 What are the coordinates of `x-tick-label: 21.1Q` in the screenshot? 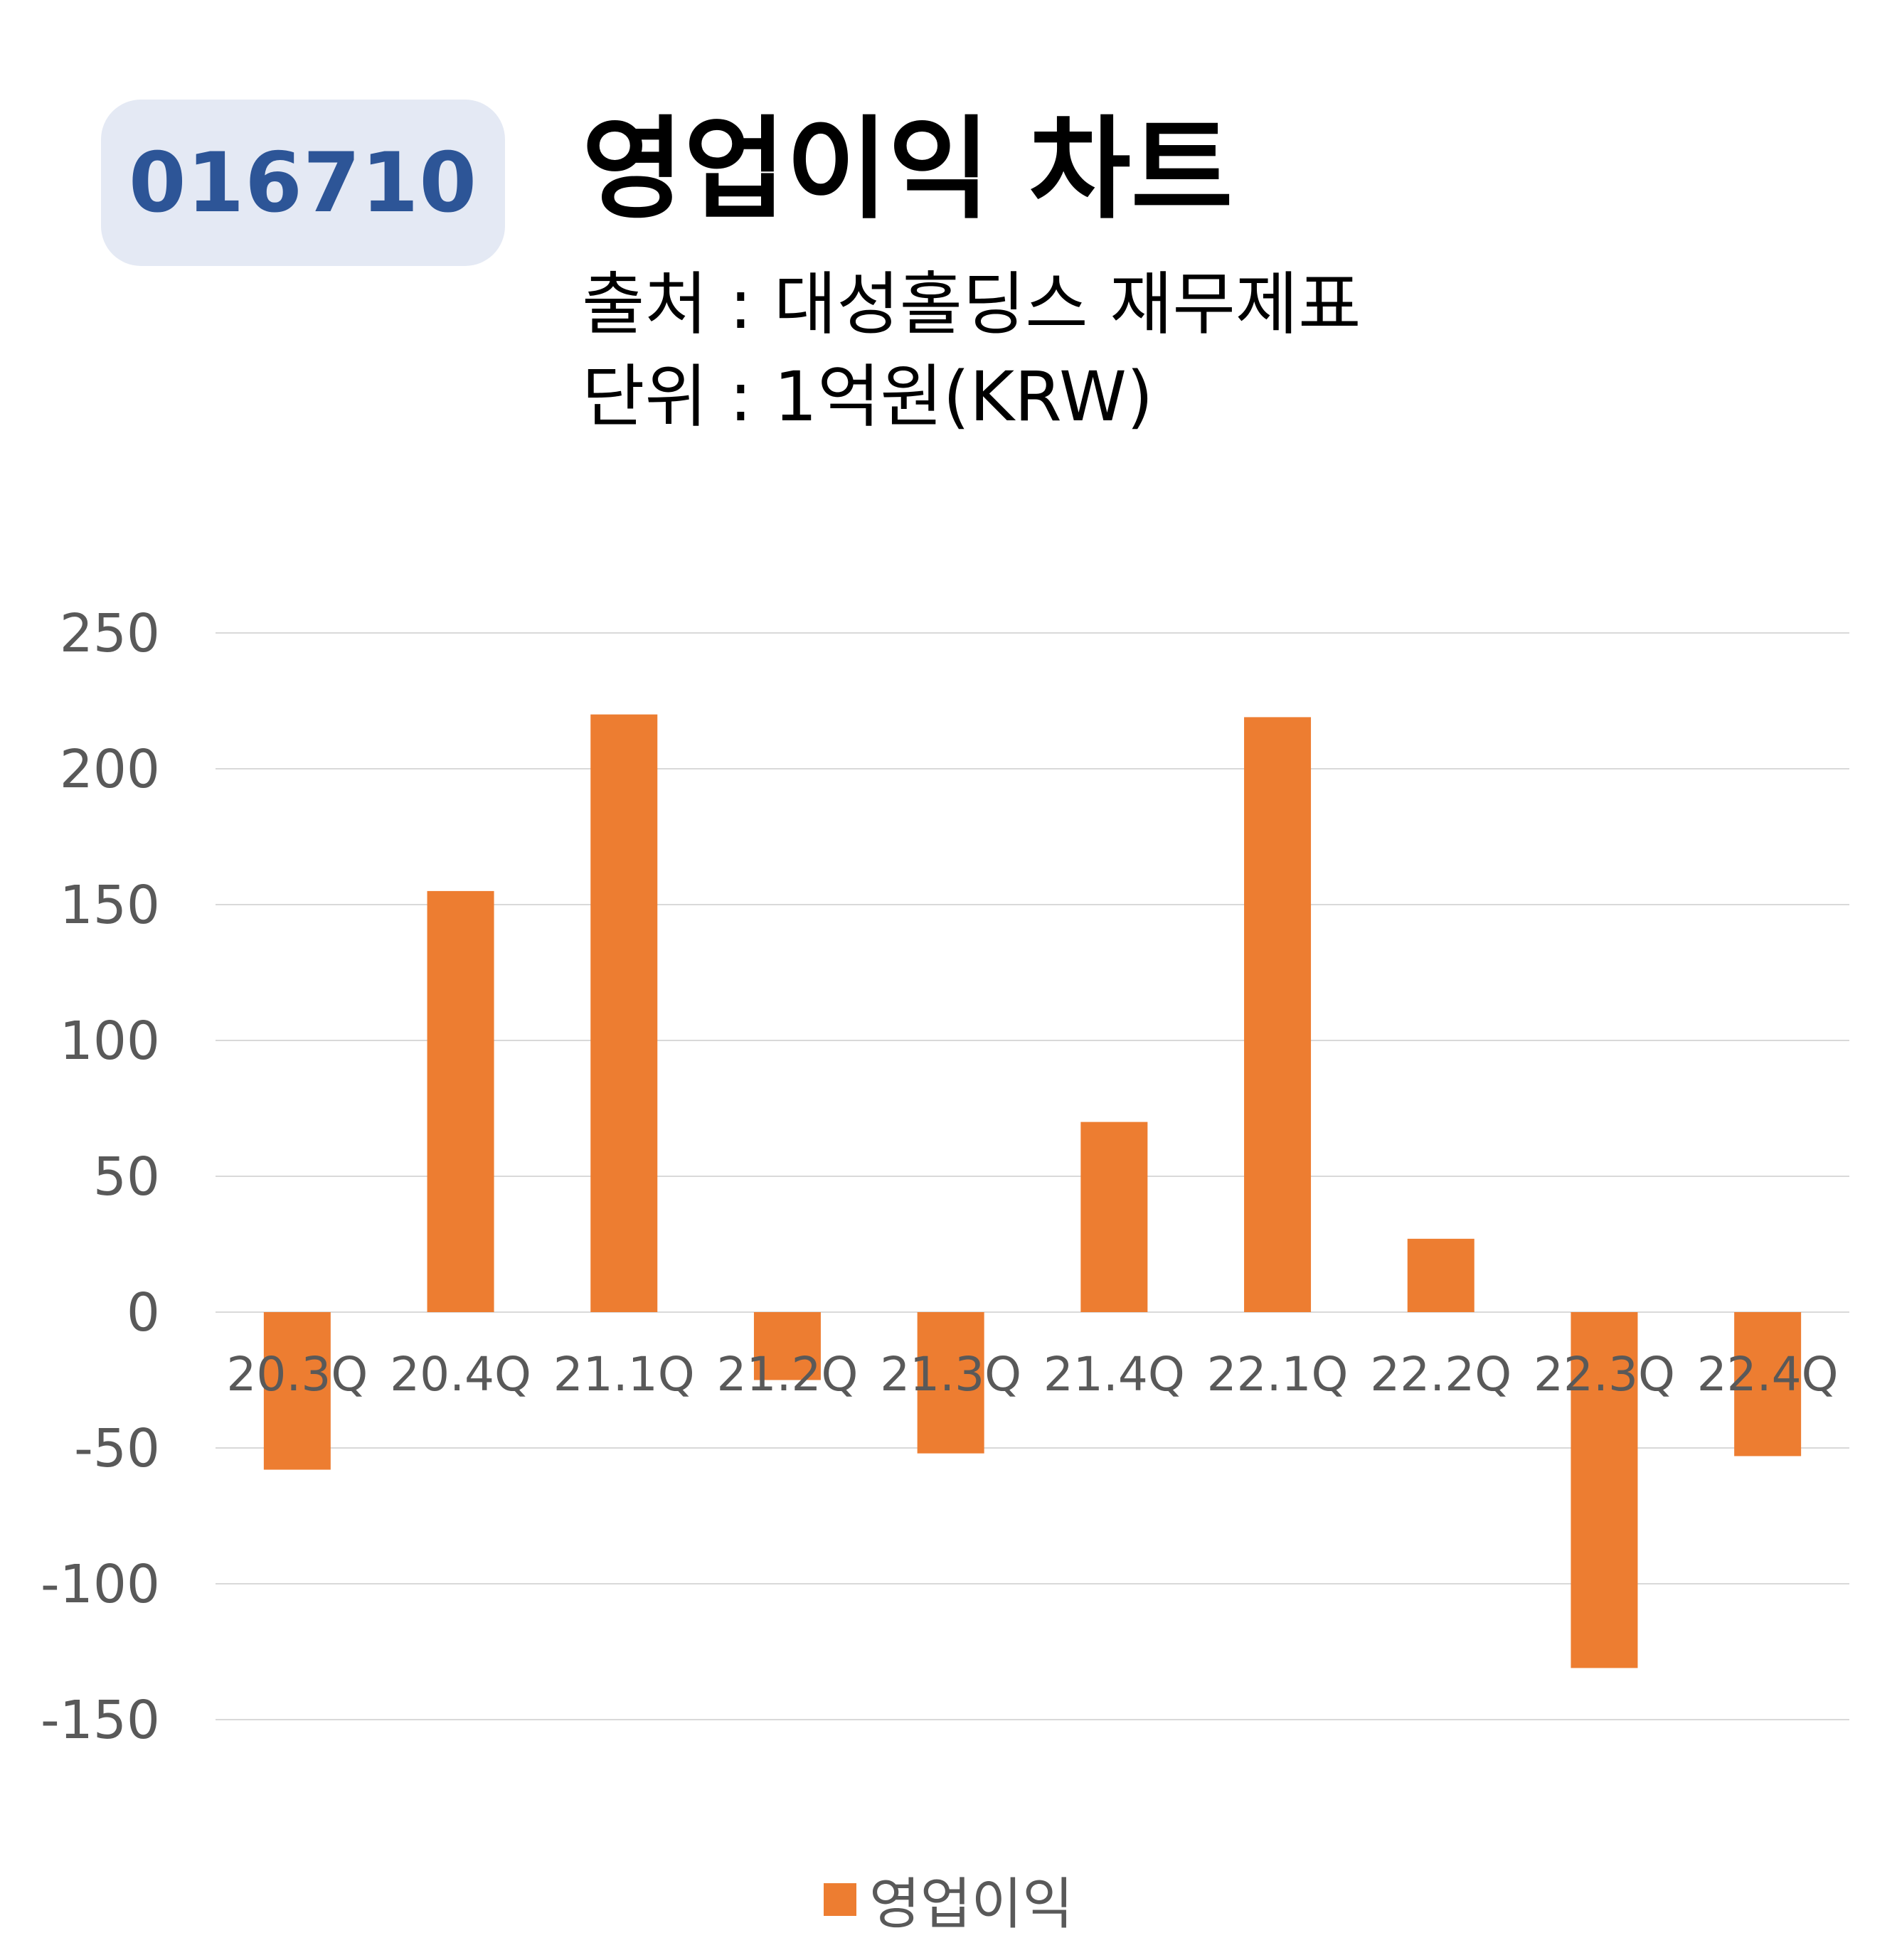 It's located at (624, 1374).